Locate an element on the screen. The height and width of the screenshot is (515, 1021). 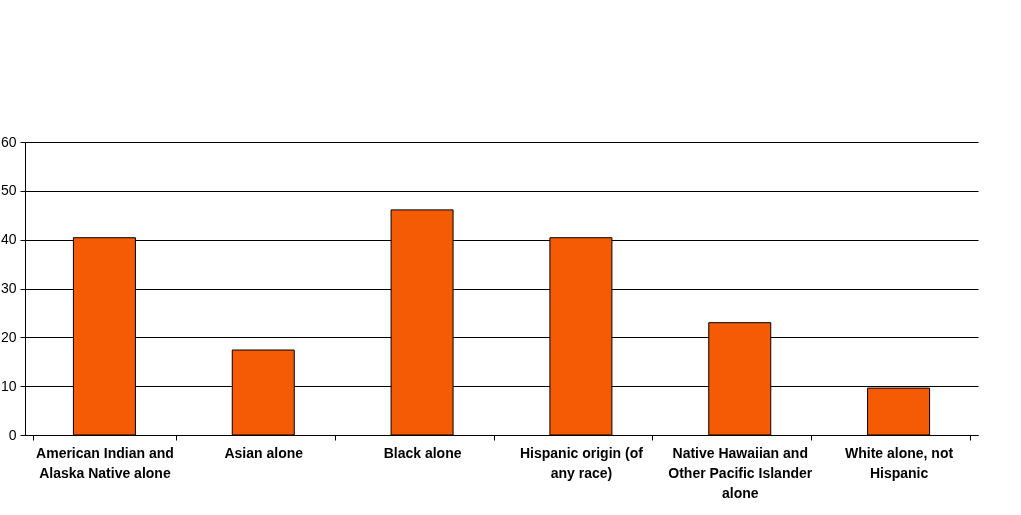
x-tick-label: Native Hawaiian and Other Pacific Islander alone is located at coordinates (740, 472).